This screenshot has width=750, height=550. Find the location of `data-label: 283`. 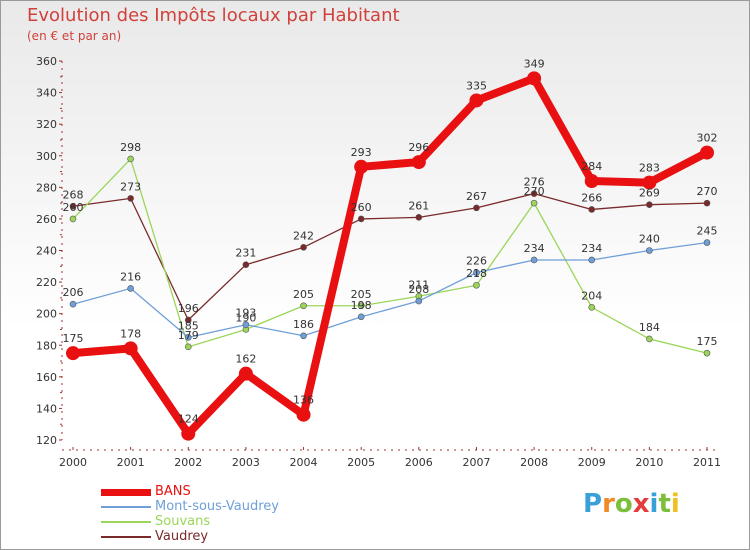

data-label: 283 is located at coordinates (649, 168).